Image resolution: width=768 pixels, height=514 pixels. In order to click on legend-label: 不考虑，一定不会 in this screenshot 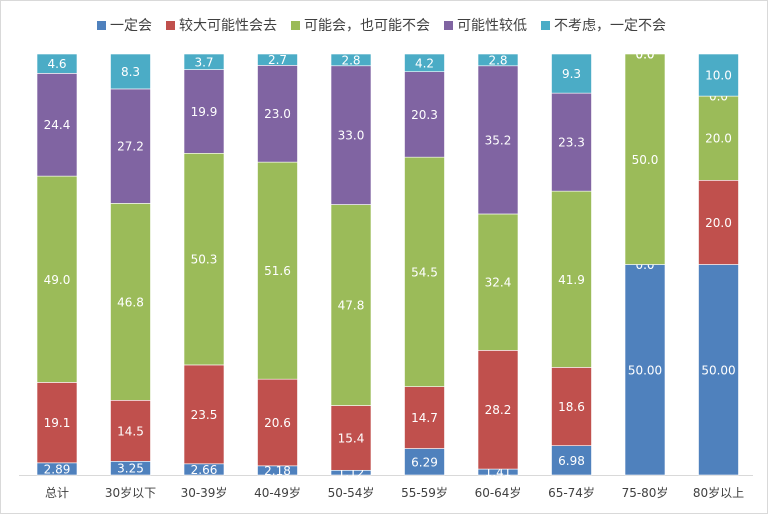, I will do `click(610, 26)`.